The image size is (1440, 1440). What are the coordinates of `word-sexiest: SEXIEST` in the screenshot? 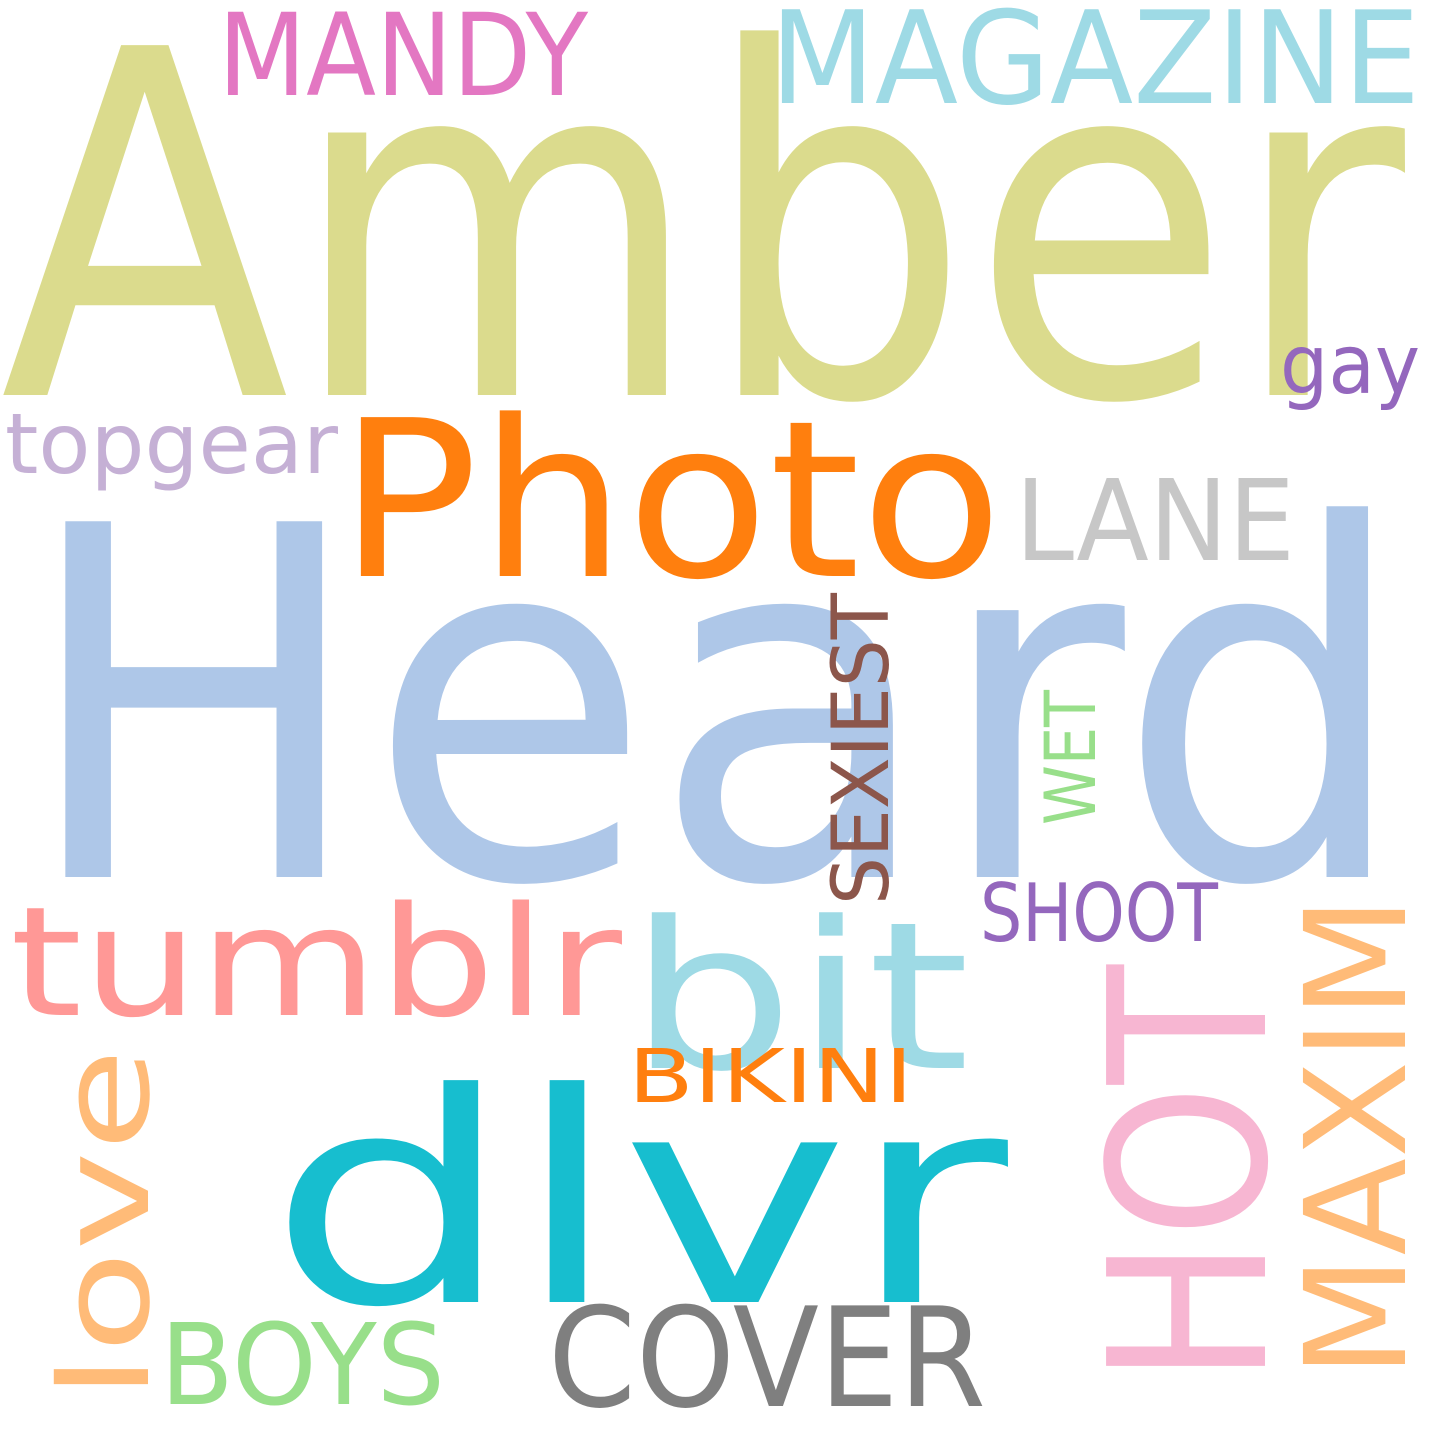 It's located at (862, 749).